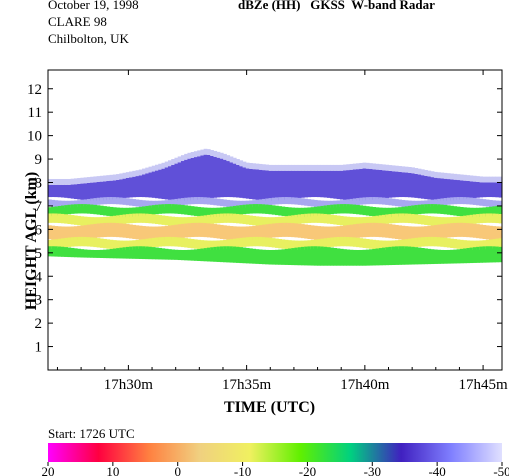 Image resolution: width=509 pixels, height=476 pixels. Describe the element at coordinates (39, 277) in the screenshot. I see `y-tick-label: 4` at that location.